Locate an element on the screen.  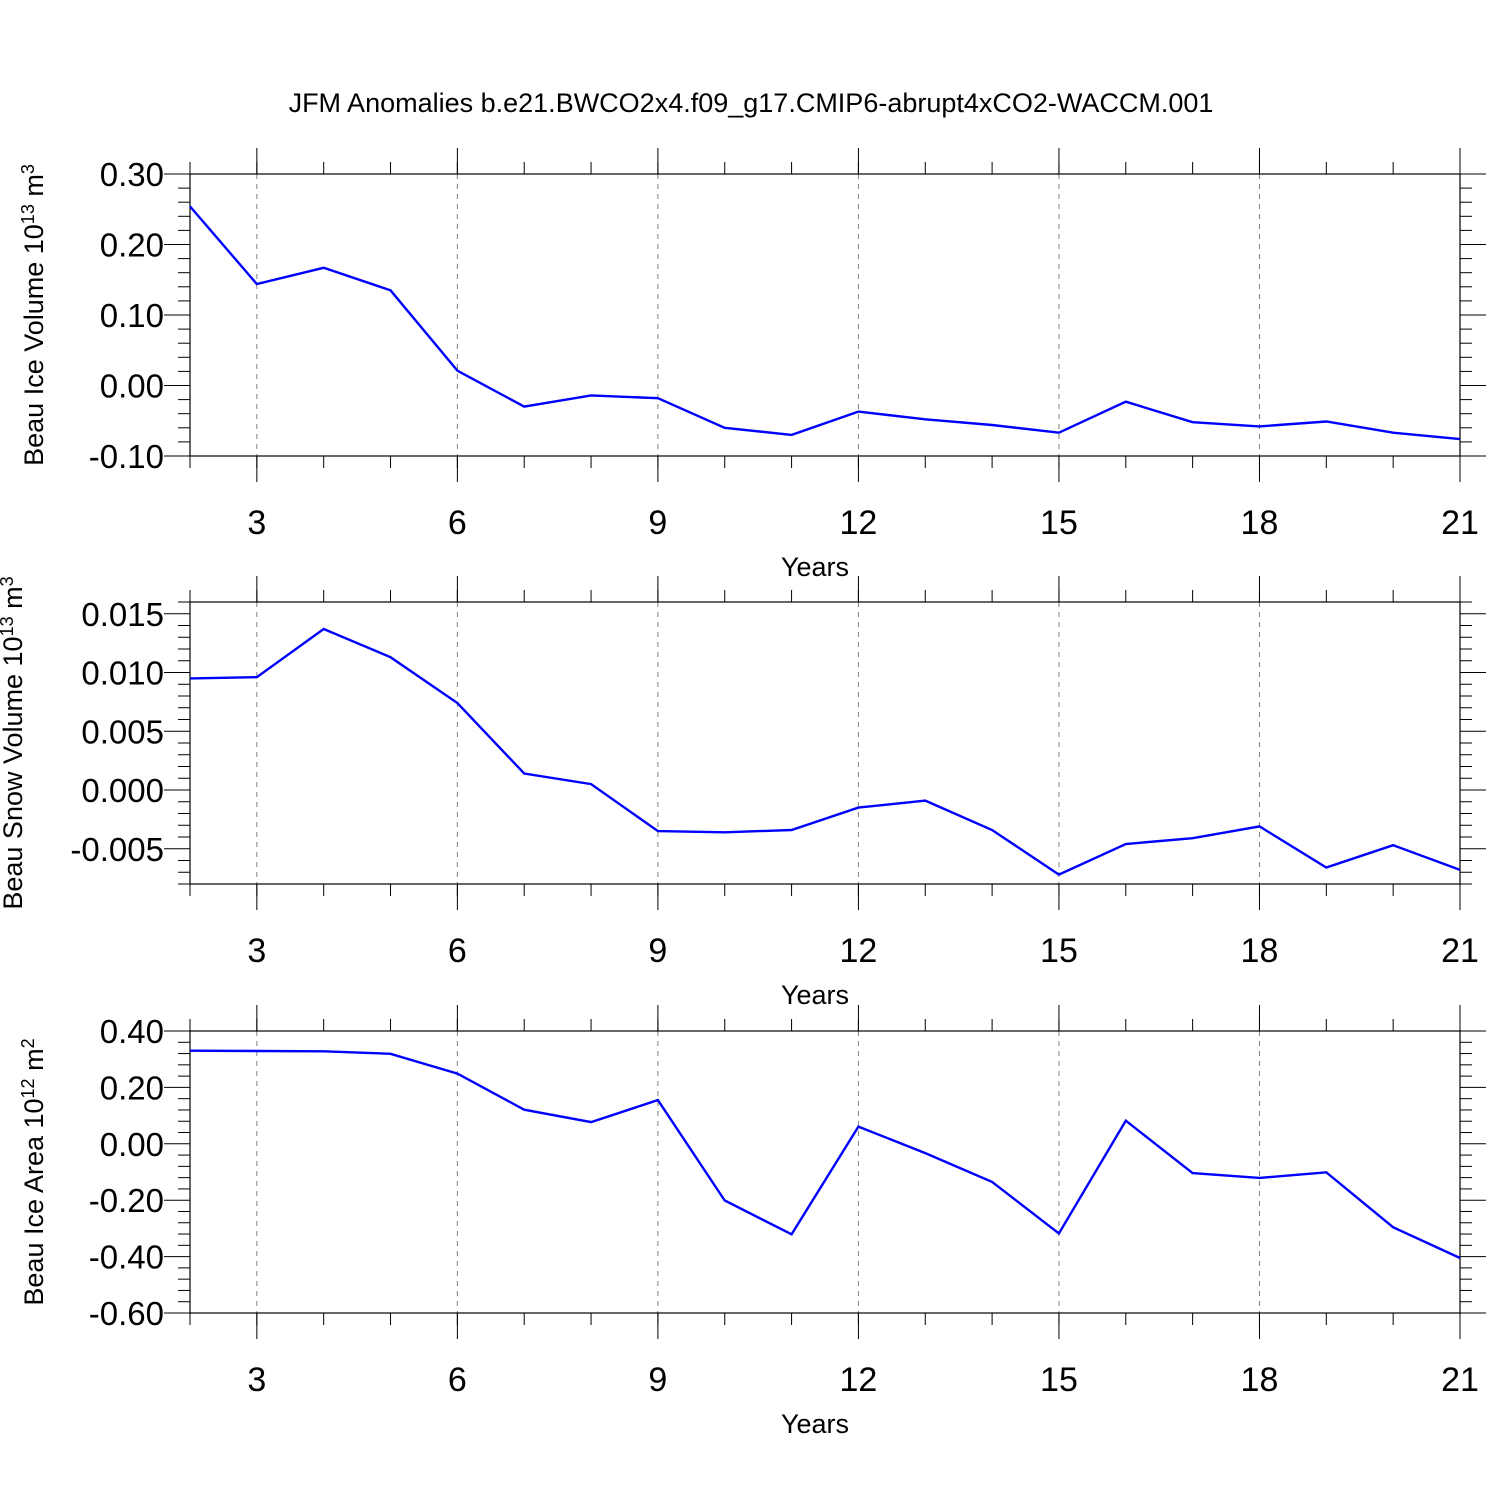
y-axis-label: Beau Ice Area 1012 m2 is located at coordinates (33, 1171).